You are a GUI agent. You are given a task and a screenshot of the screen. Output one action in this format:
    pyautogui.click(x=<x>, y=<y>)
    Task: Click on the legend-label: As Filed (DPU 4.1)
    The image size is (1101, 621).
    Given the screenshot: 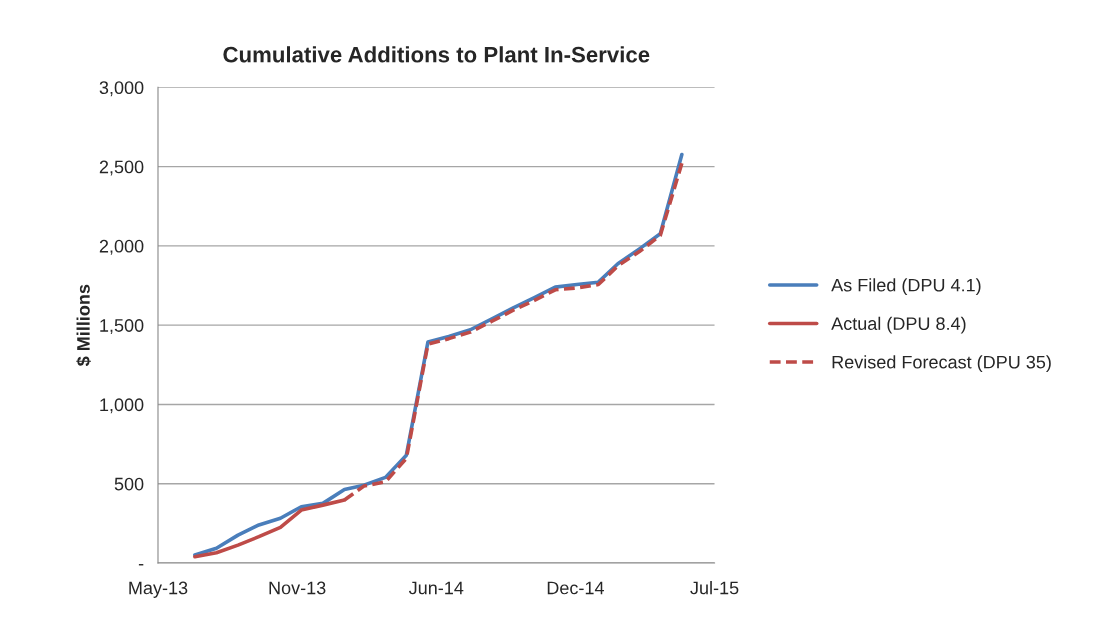 What is the action you would take?
    pyautogui.click(x=906, y=287)
    